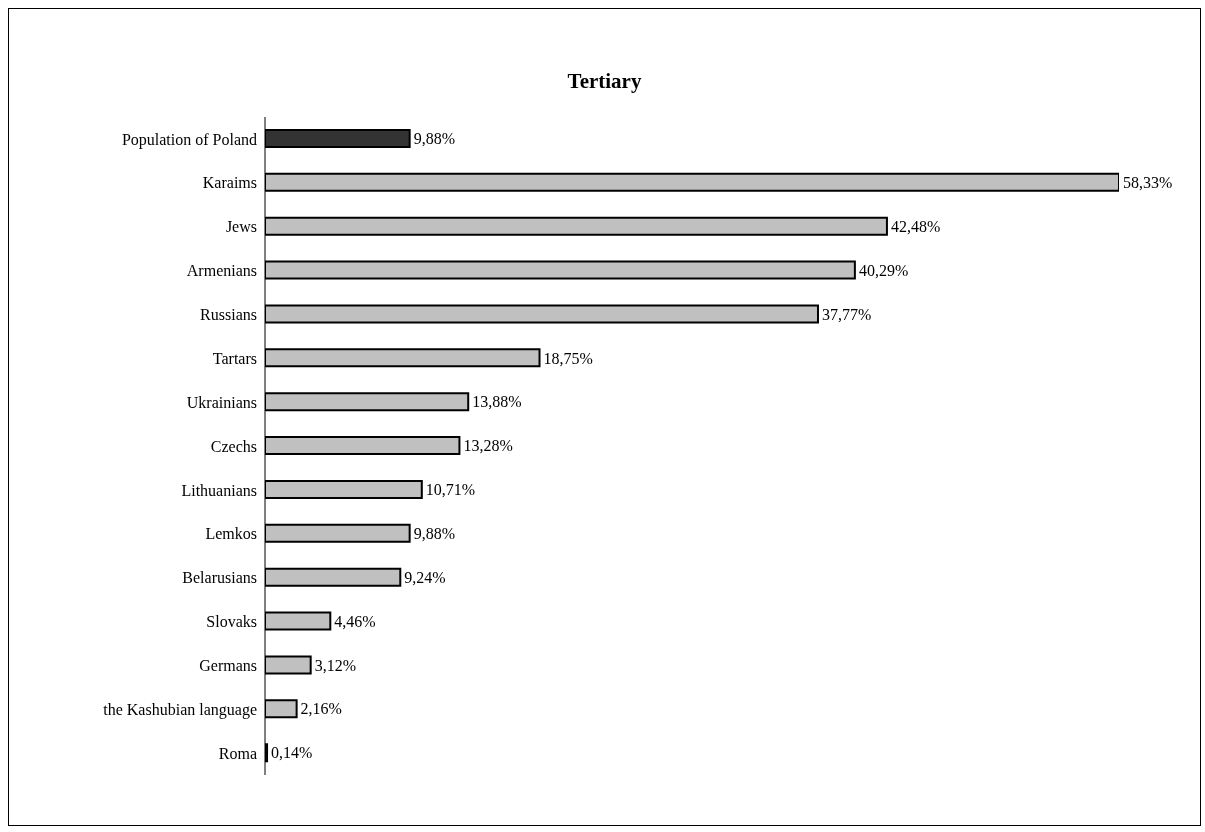  What do you see at coordinates (568, 358) in the screenshot?
I see `data-label: 18,75%` at bounding box center [568, 358].